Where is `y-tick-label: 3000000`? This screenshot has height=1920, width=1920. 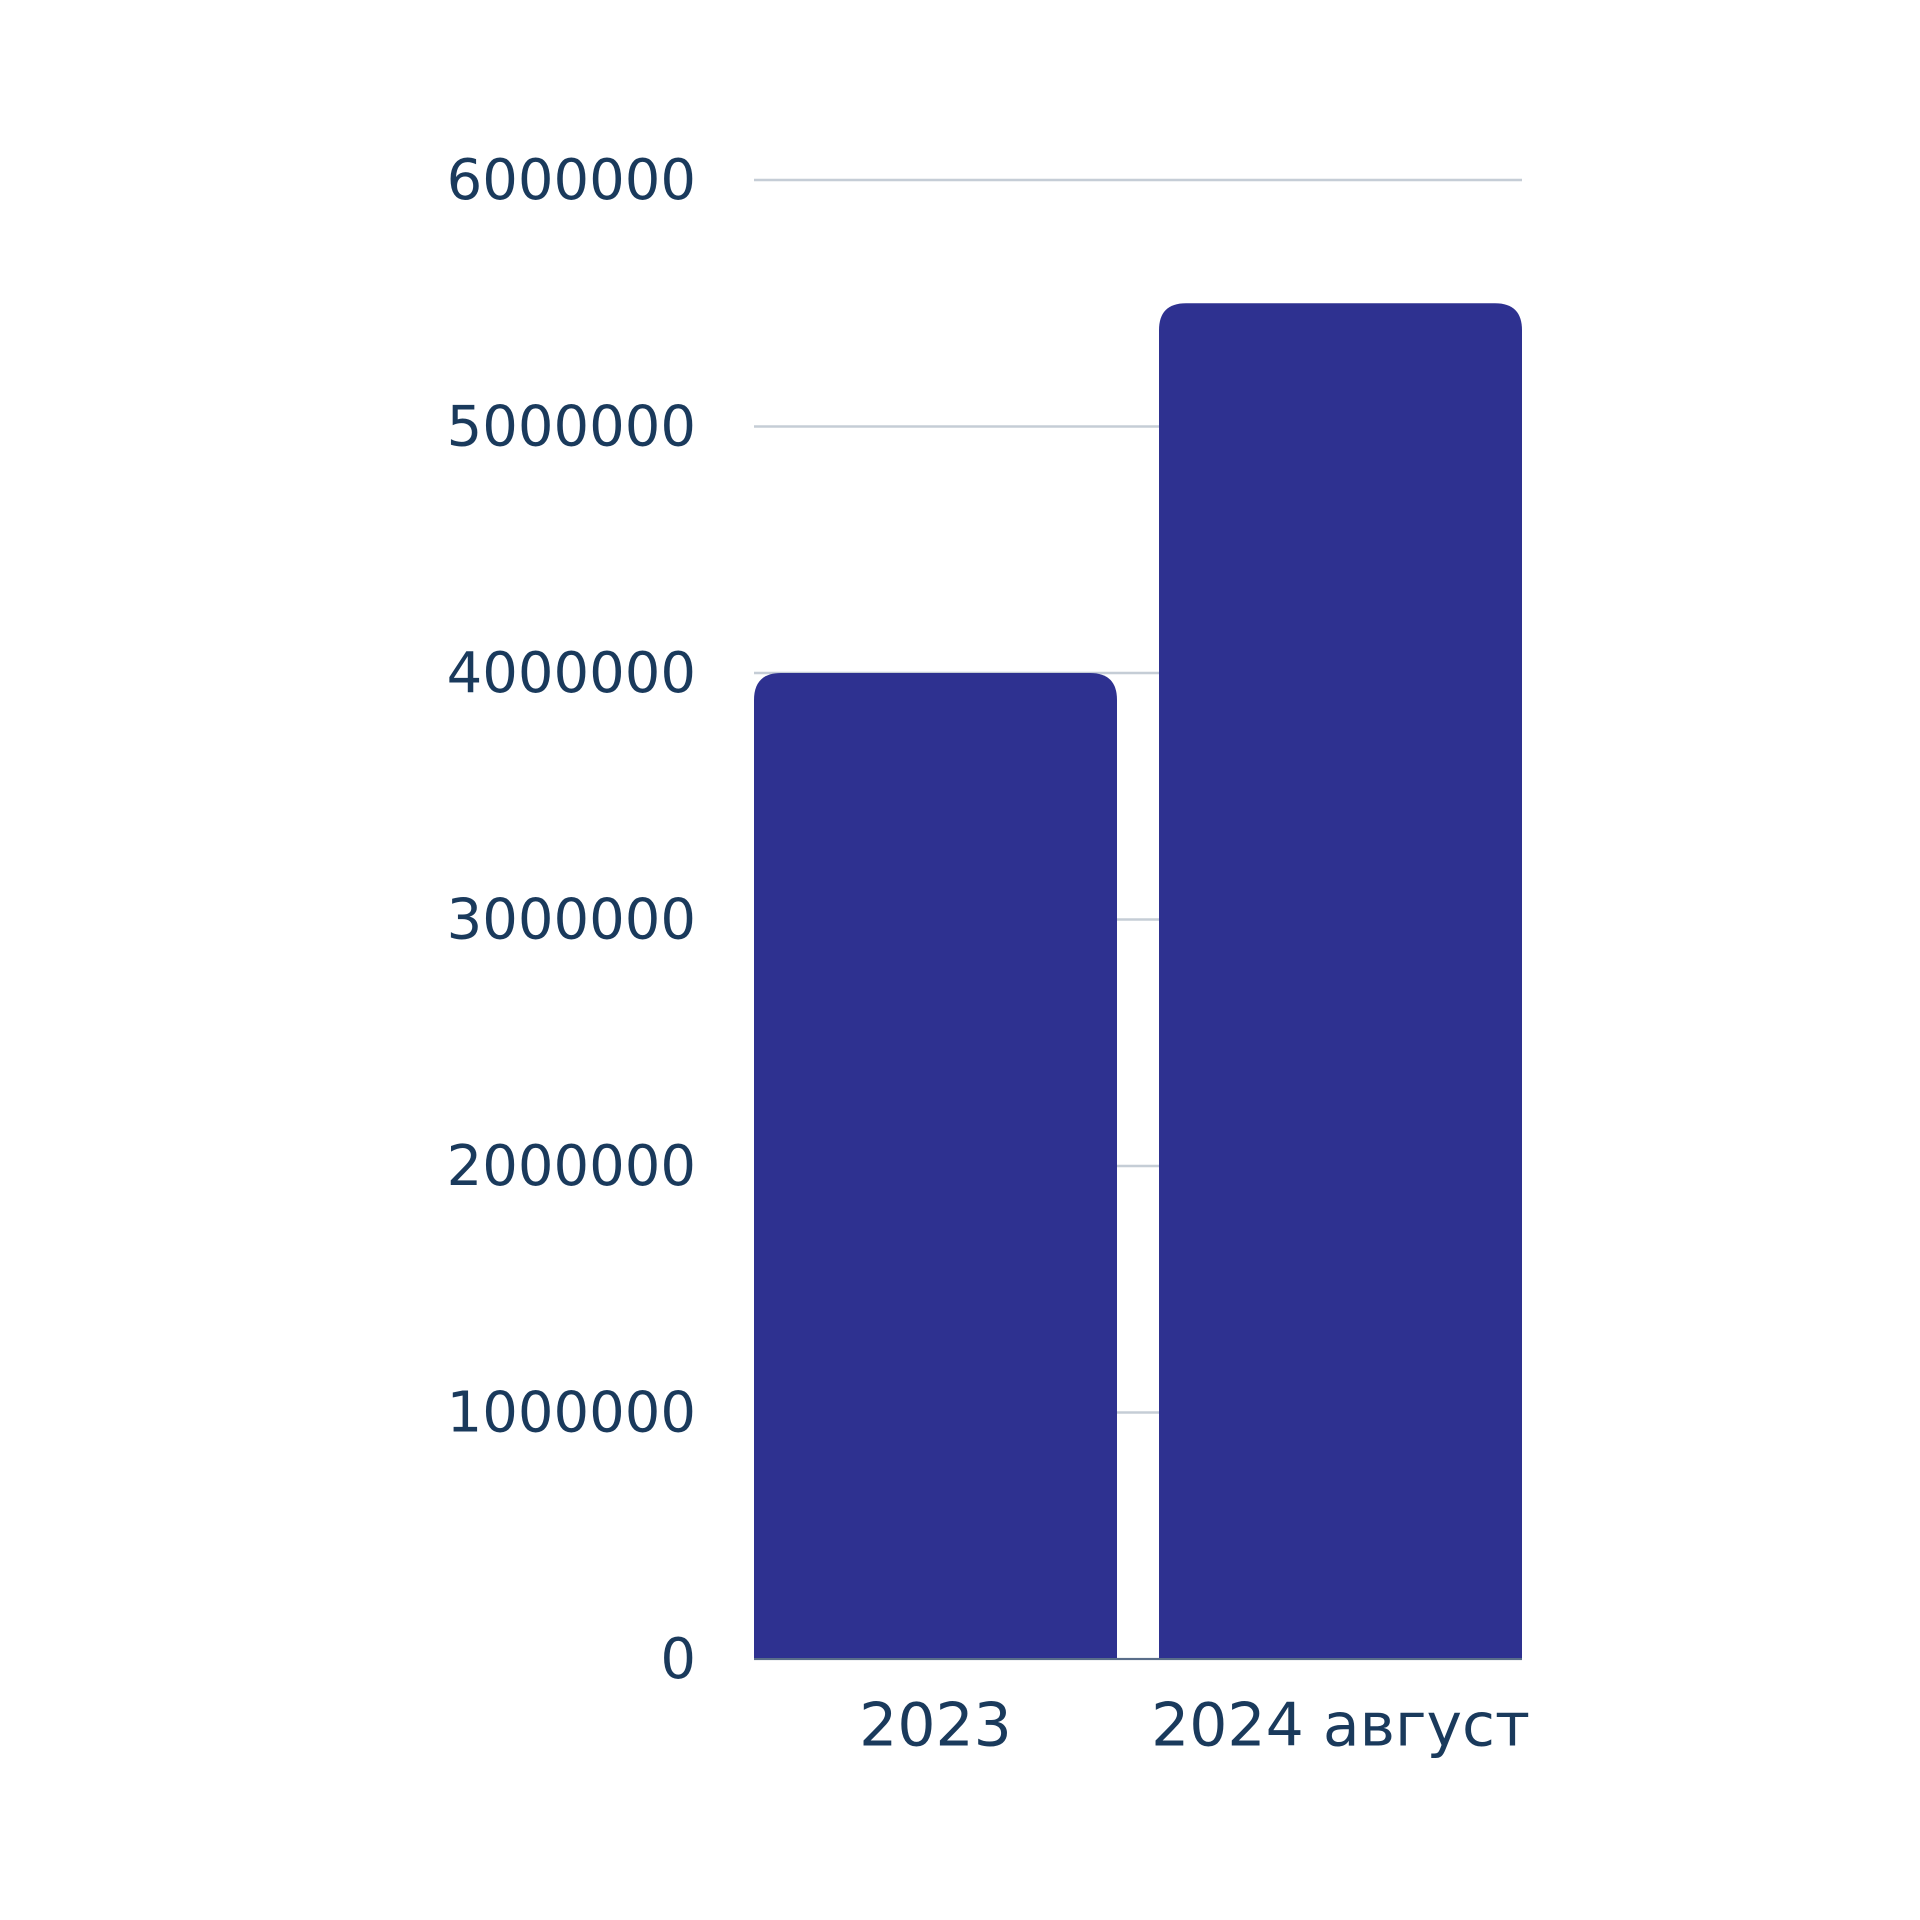 y-tick-label: 3000000 is located at coordinates (571, 920).